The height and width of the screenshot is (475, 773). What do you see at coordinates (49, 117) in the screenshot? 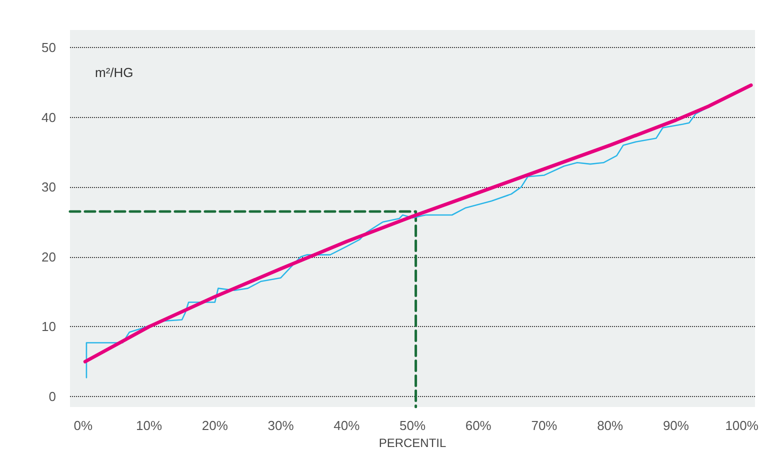
I see `y-tick-label: 40` at bounding box center [49, 117].